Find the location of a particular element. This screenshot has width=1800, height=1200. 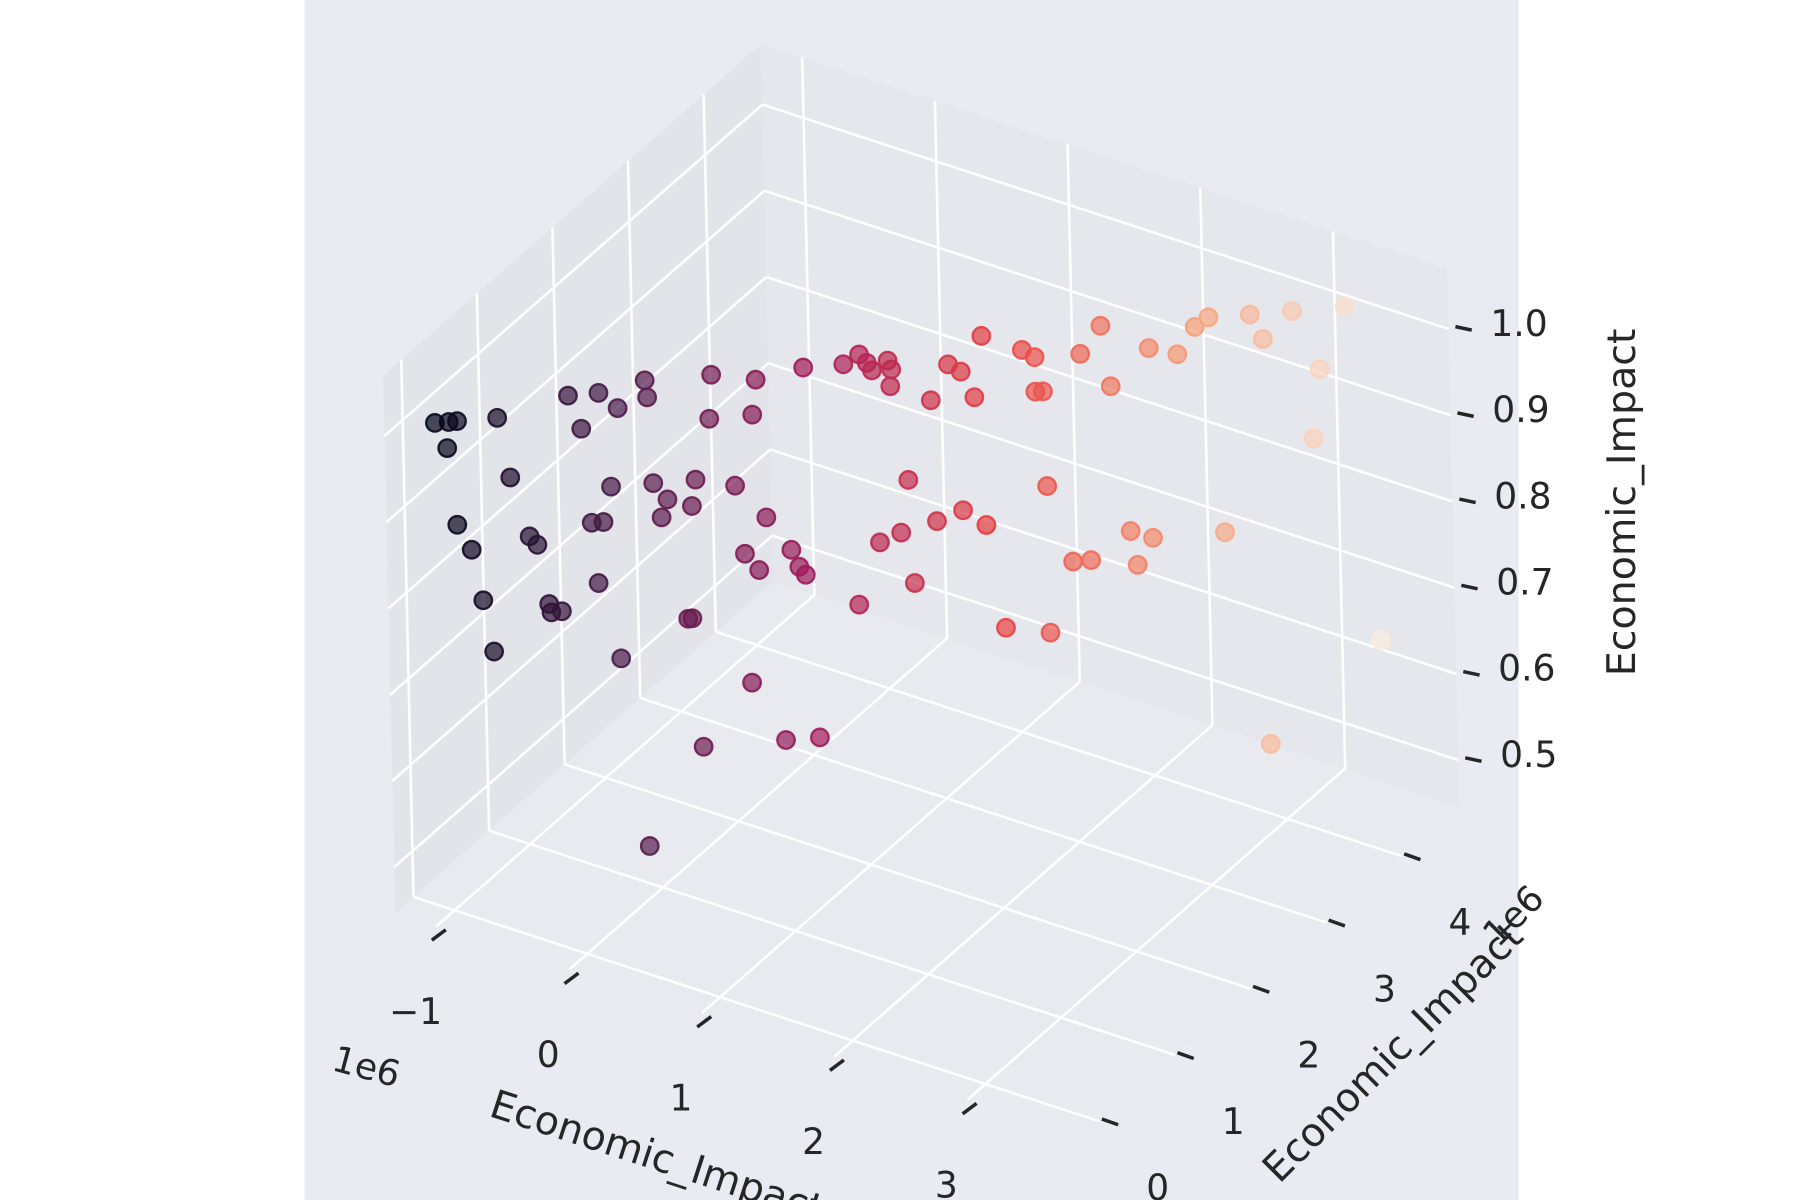

z-tick-label: 1.0 is located at coordinates (1518, 324).